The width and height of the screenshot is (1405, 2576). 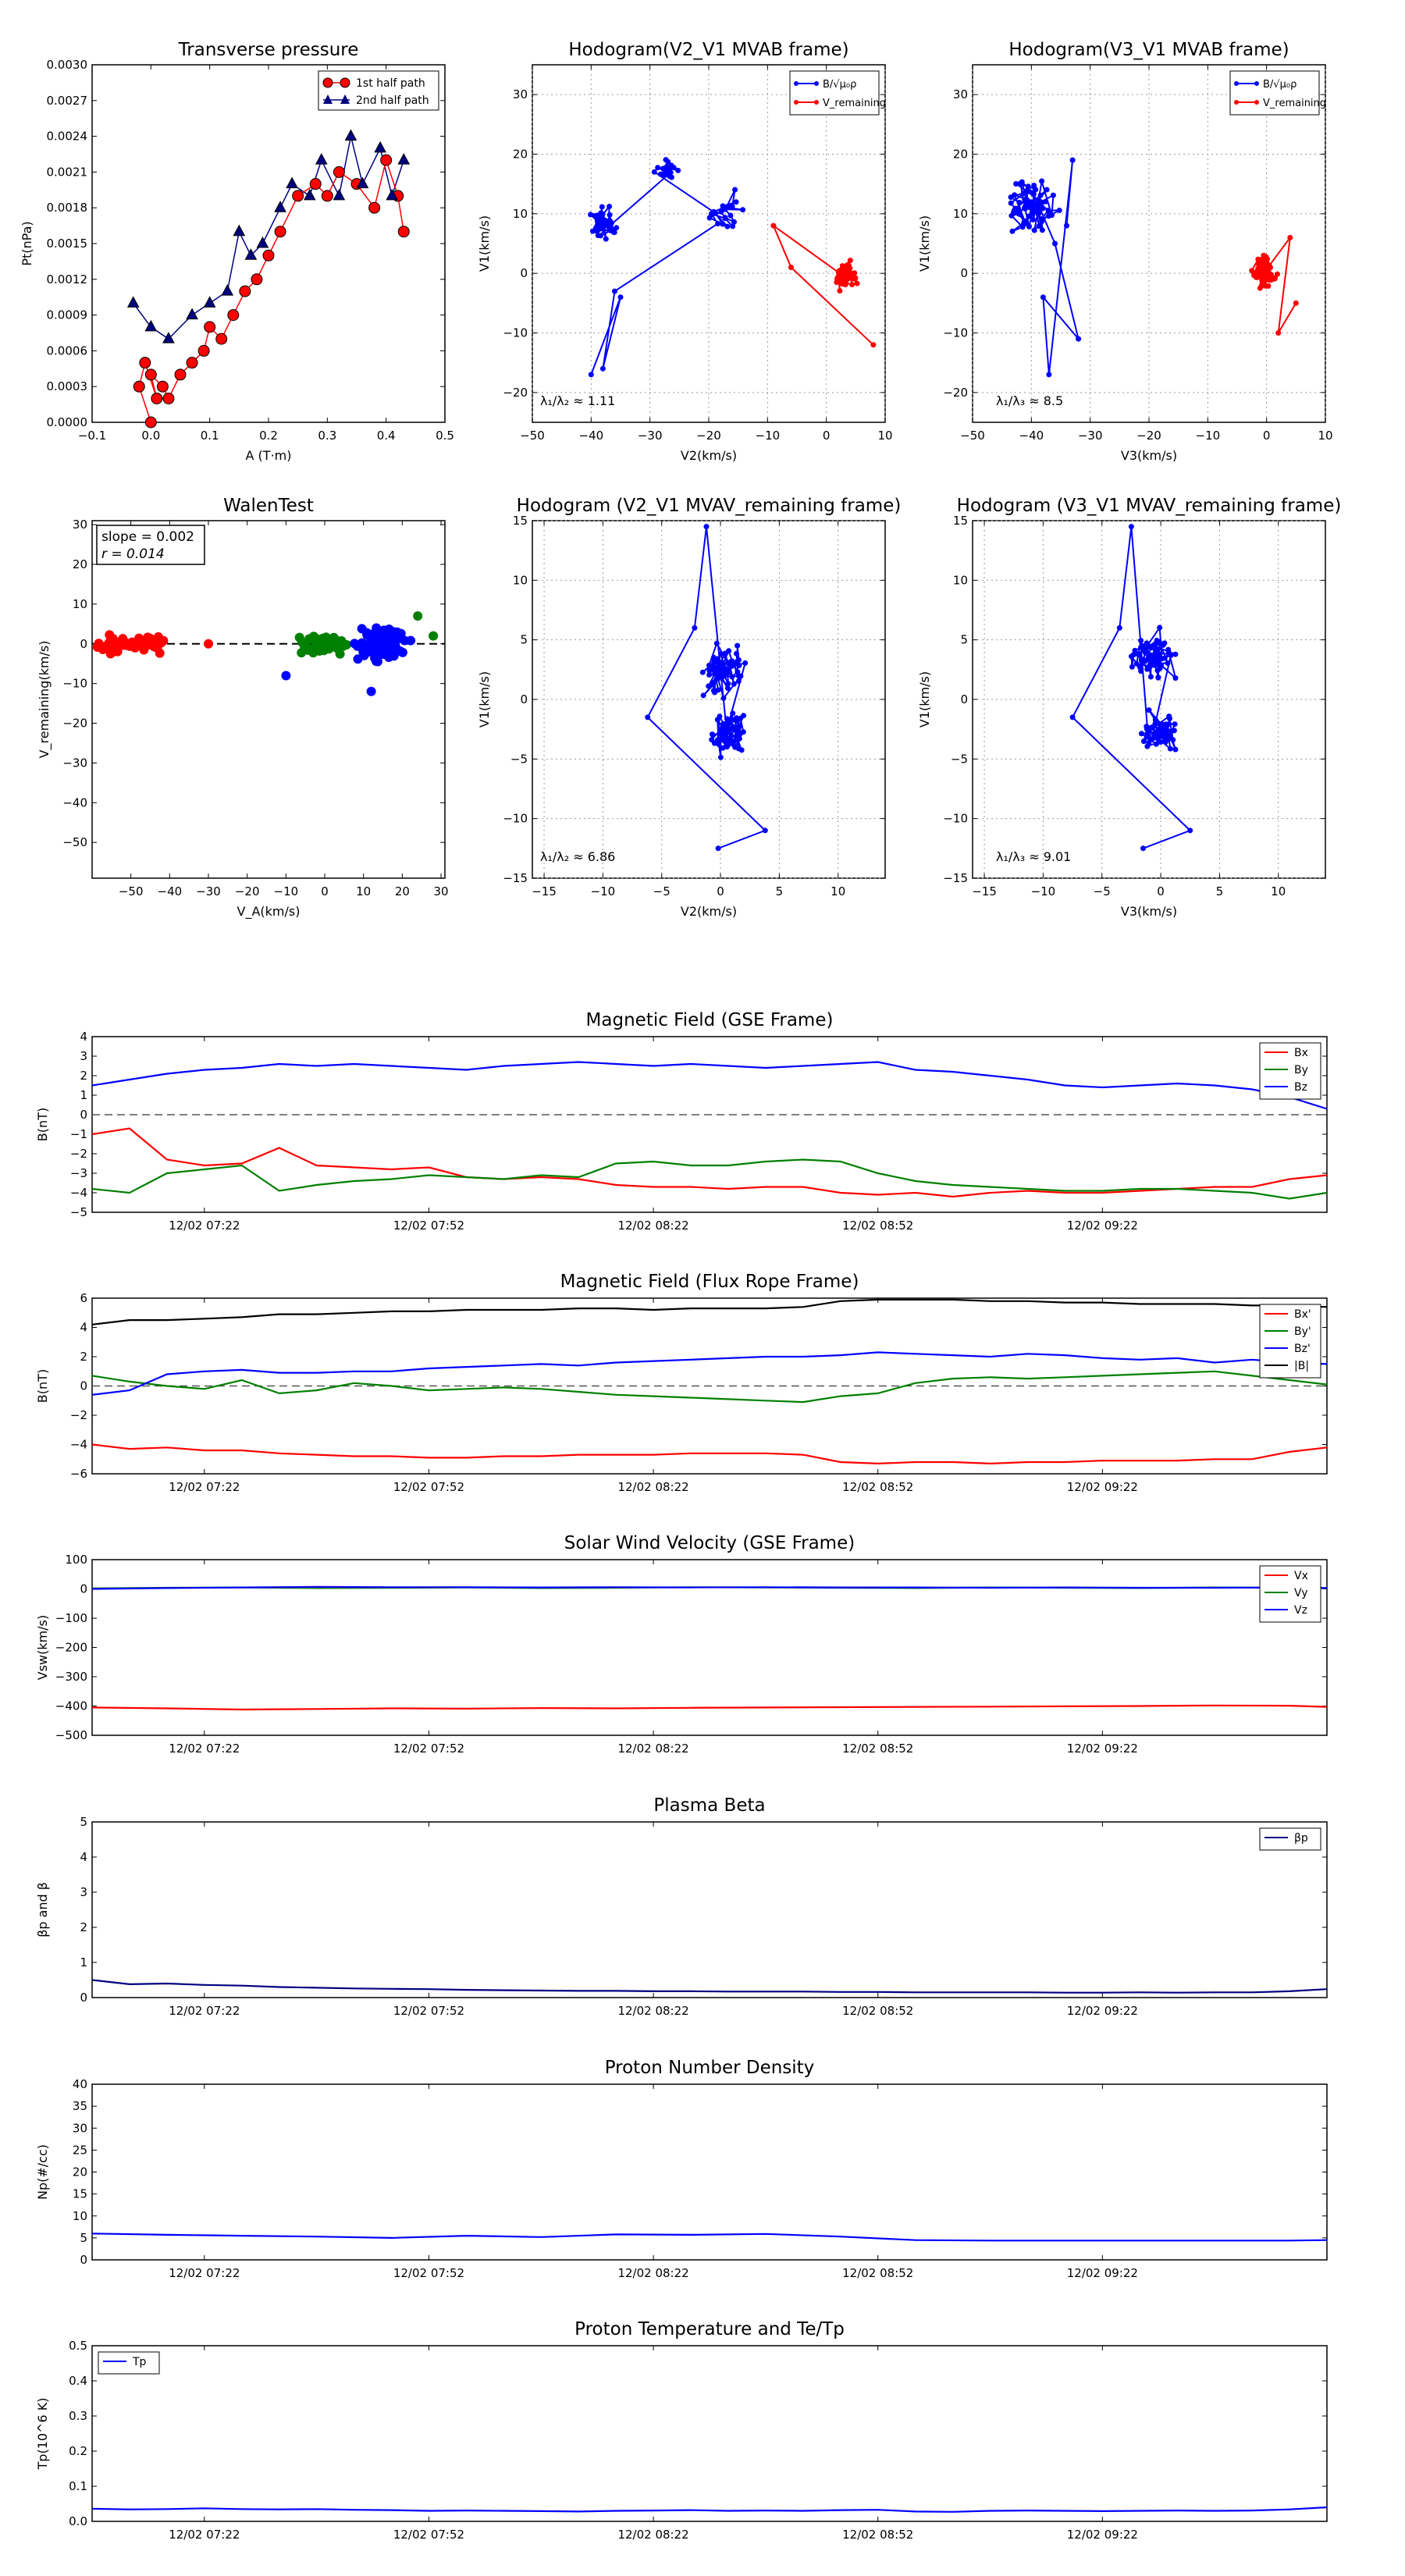 I want to click on y-tick-label: 4, so click(x=84, y=1328).